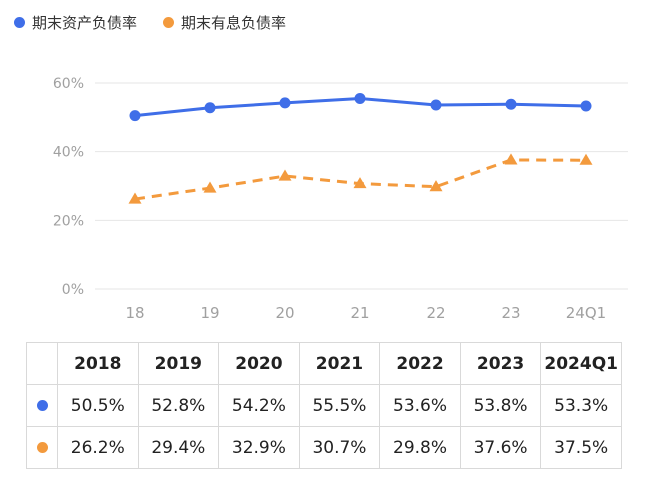 The width and height of the screenshot is (650, 480). I want to click on table-value-cell: 54.2%, so click(259, 405).